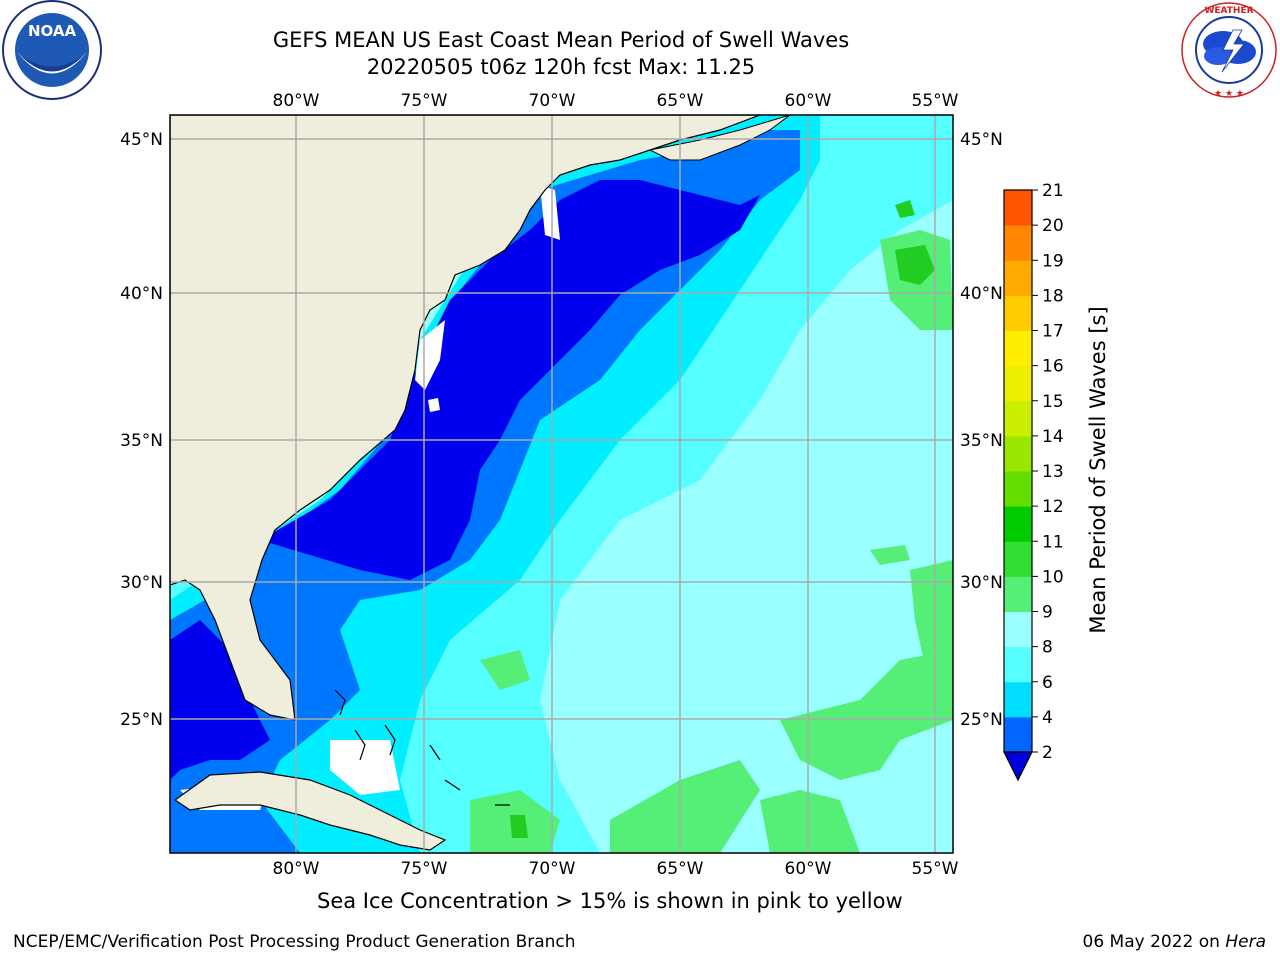 This screenshot has width=1280, height=960. What do you see at coordinates (1228, 11) in the screenshot?
I see `svg-text: WEATHER` at bounding box center [1228, 11].